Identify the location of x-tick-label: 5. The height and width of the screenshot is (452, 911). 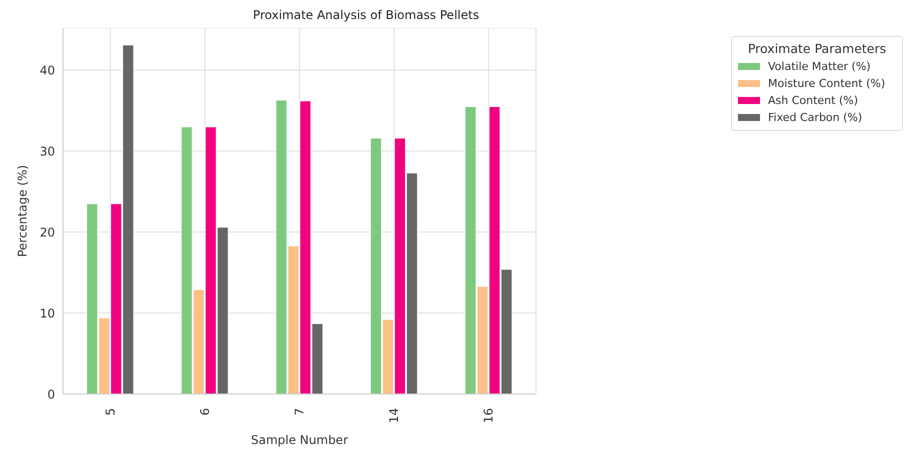
(110, 412).